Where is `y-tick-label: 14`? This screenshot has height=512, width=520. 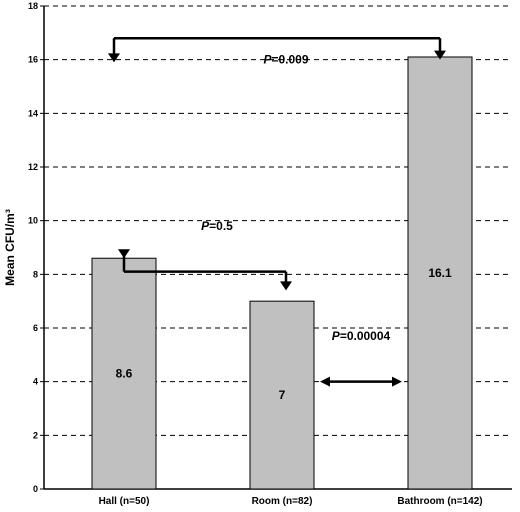
y-tick-label: 14 is located at coordinates (33, 113).